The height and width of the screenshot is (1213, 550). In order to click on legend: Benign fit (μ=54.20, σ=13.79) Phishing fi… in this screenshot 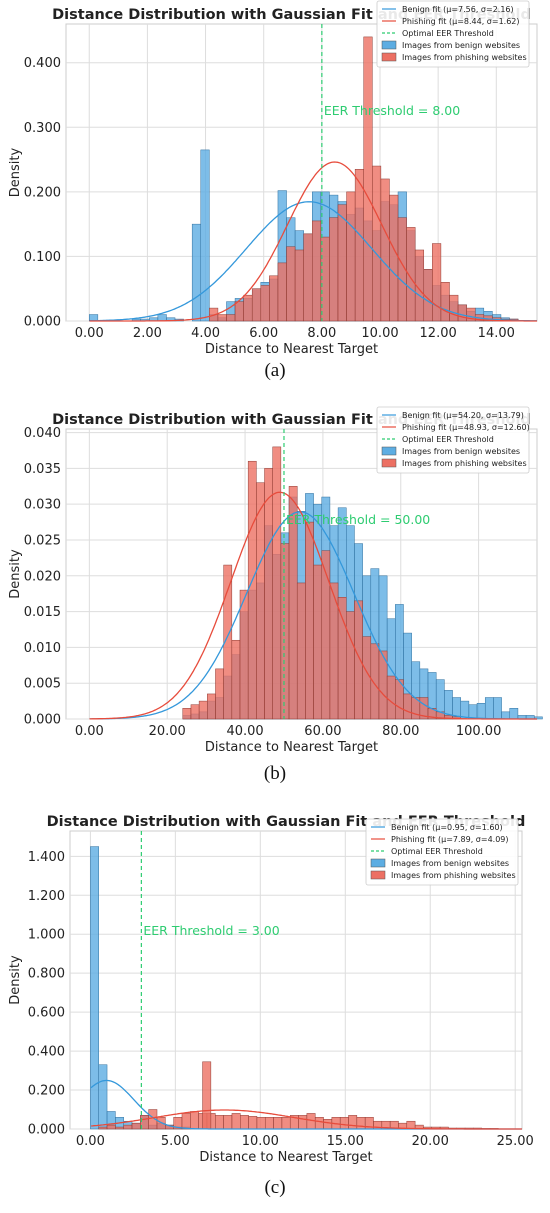, I will do `click(453, 440)`.